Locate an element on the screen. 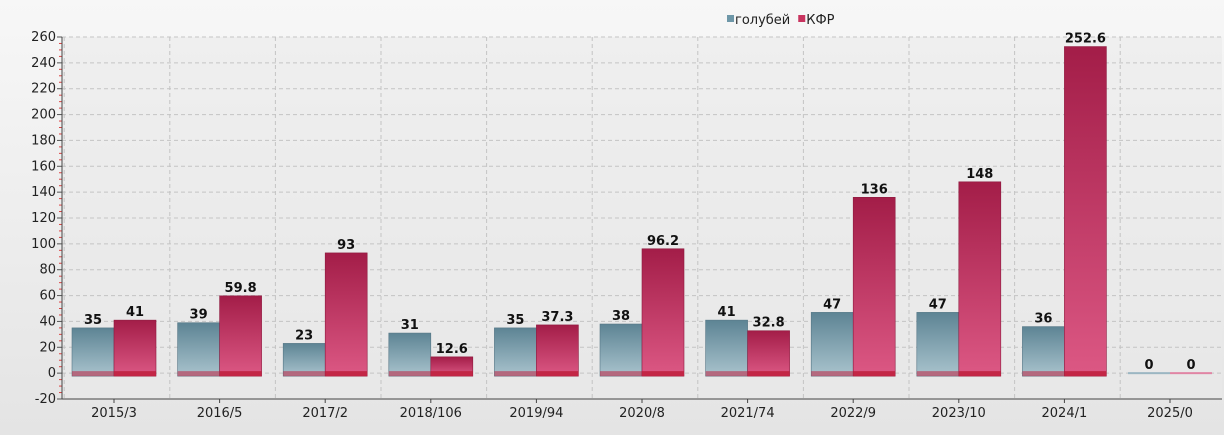 This screenshot has height=435, width=1224. legend: голубей КФР is located at coordinates (781, 20).